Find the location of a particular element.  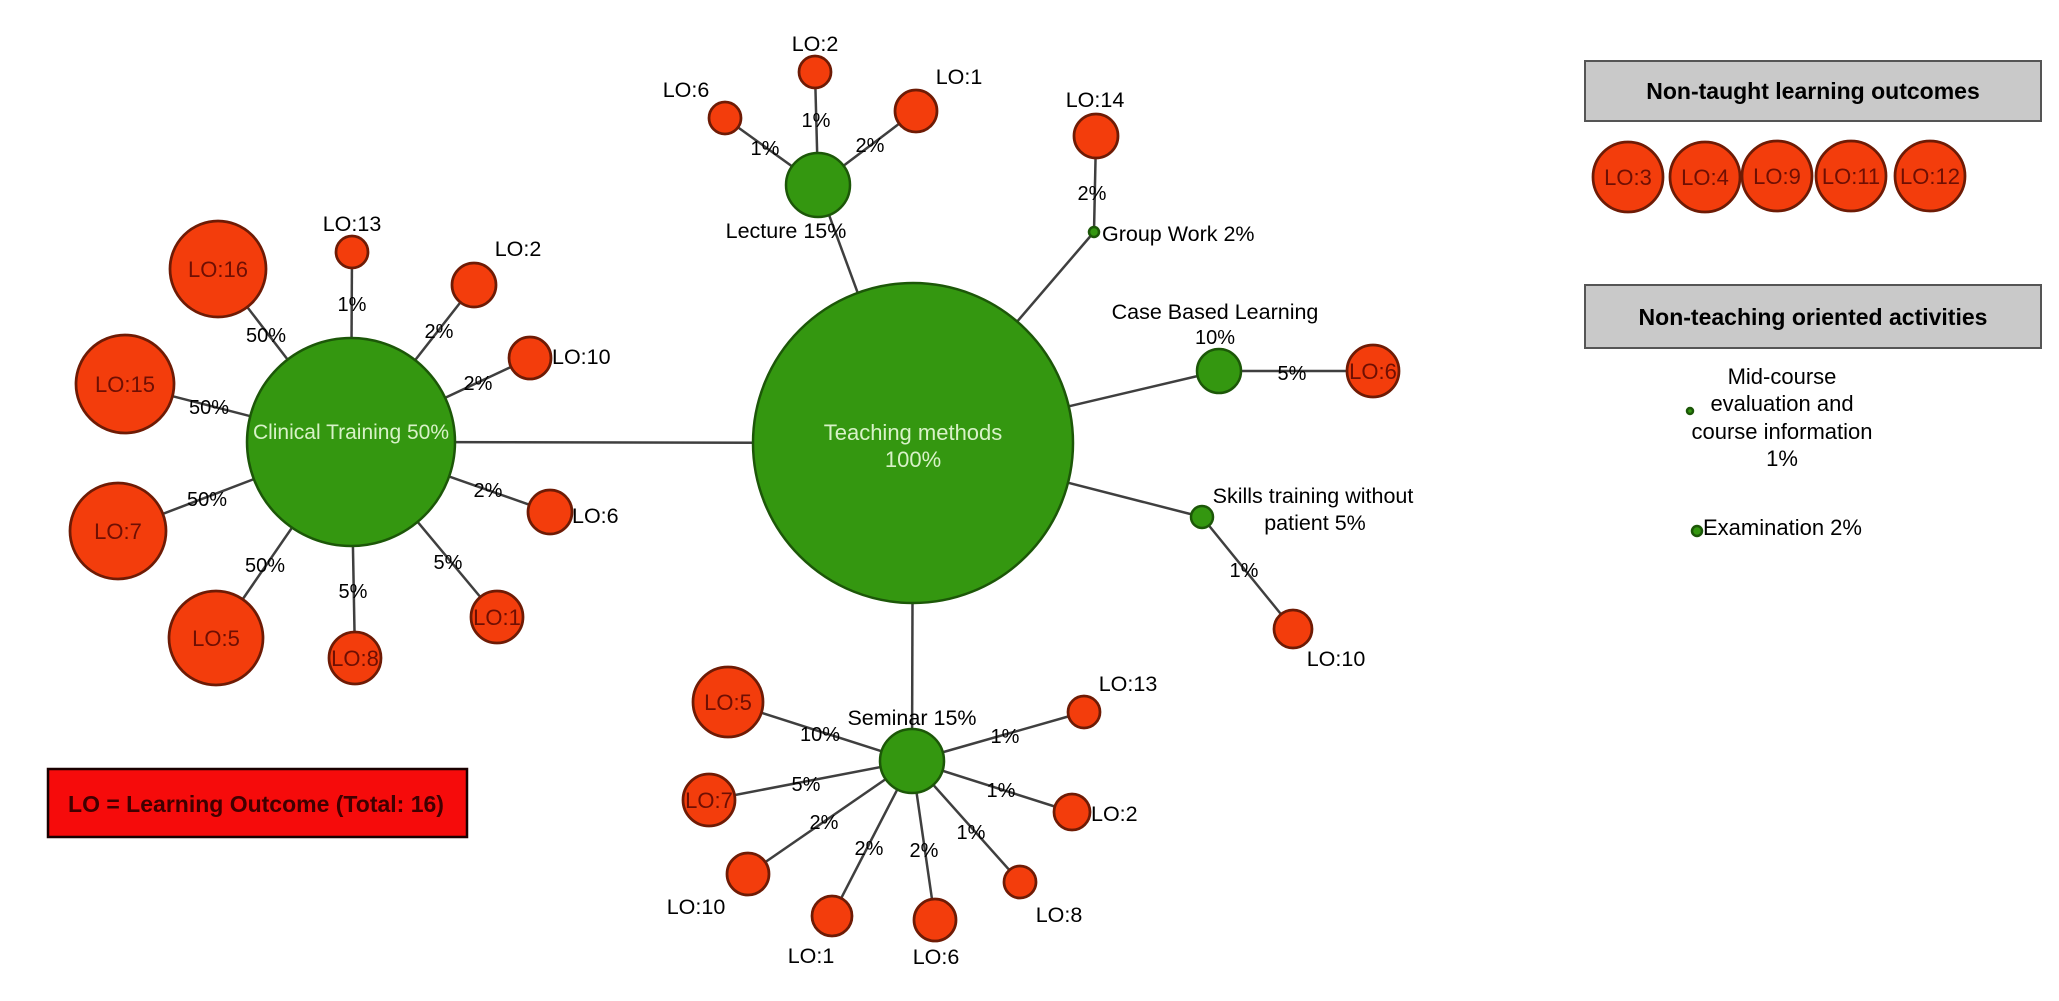

svg-text: patient 5% is located at coordinates (1315, 523).